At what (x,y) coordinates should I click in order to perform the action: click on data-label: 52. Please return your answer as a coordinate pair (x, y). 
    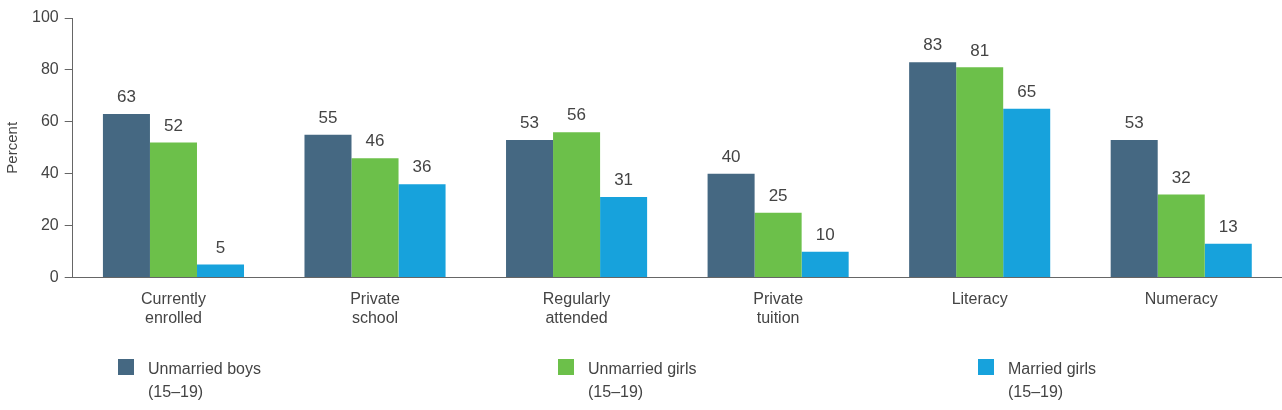
    Looking at the image, I should click on (173, 125).